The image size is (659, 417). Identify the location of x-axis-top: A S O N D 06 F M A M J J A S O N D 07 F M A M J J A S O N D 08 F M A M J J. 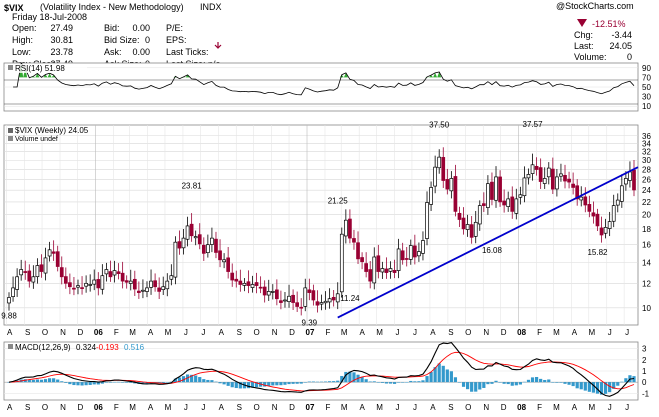
(318, 332).